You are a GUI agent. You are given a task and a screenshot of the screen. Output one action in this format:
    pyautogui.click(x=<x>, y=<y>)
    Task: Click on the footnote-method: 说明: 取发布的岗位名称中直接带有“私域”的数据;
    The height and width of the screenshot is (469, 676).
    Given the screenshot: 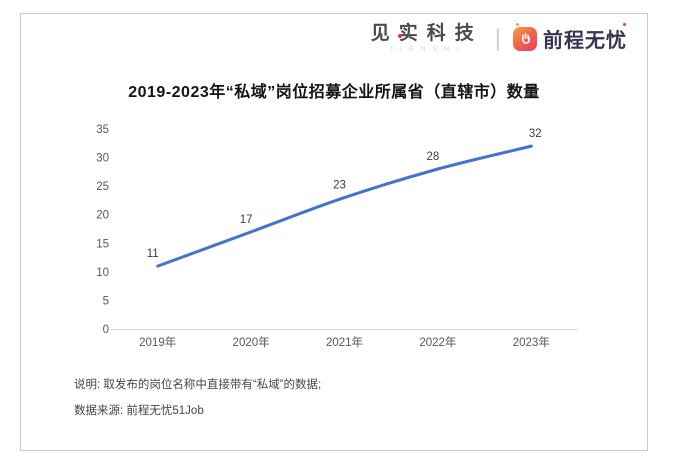 What is the action you would take?
    pyautogui.click(x=198, y=385)
    